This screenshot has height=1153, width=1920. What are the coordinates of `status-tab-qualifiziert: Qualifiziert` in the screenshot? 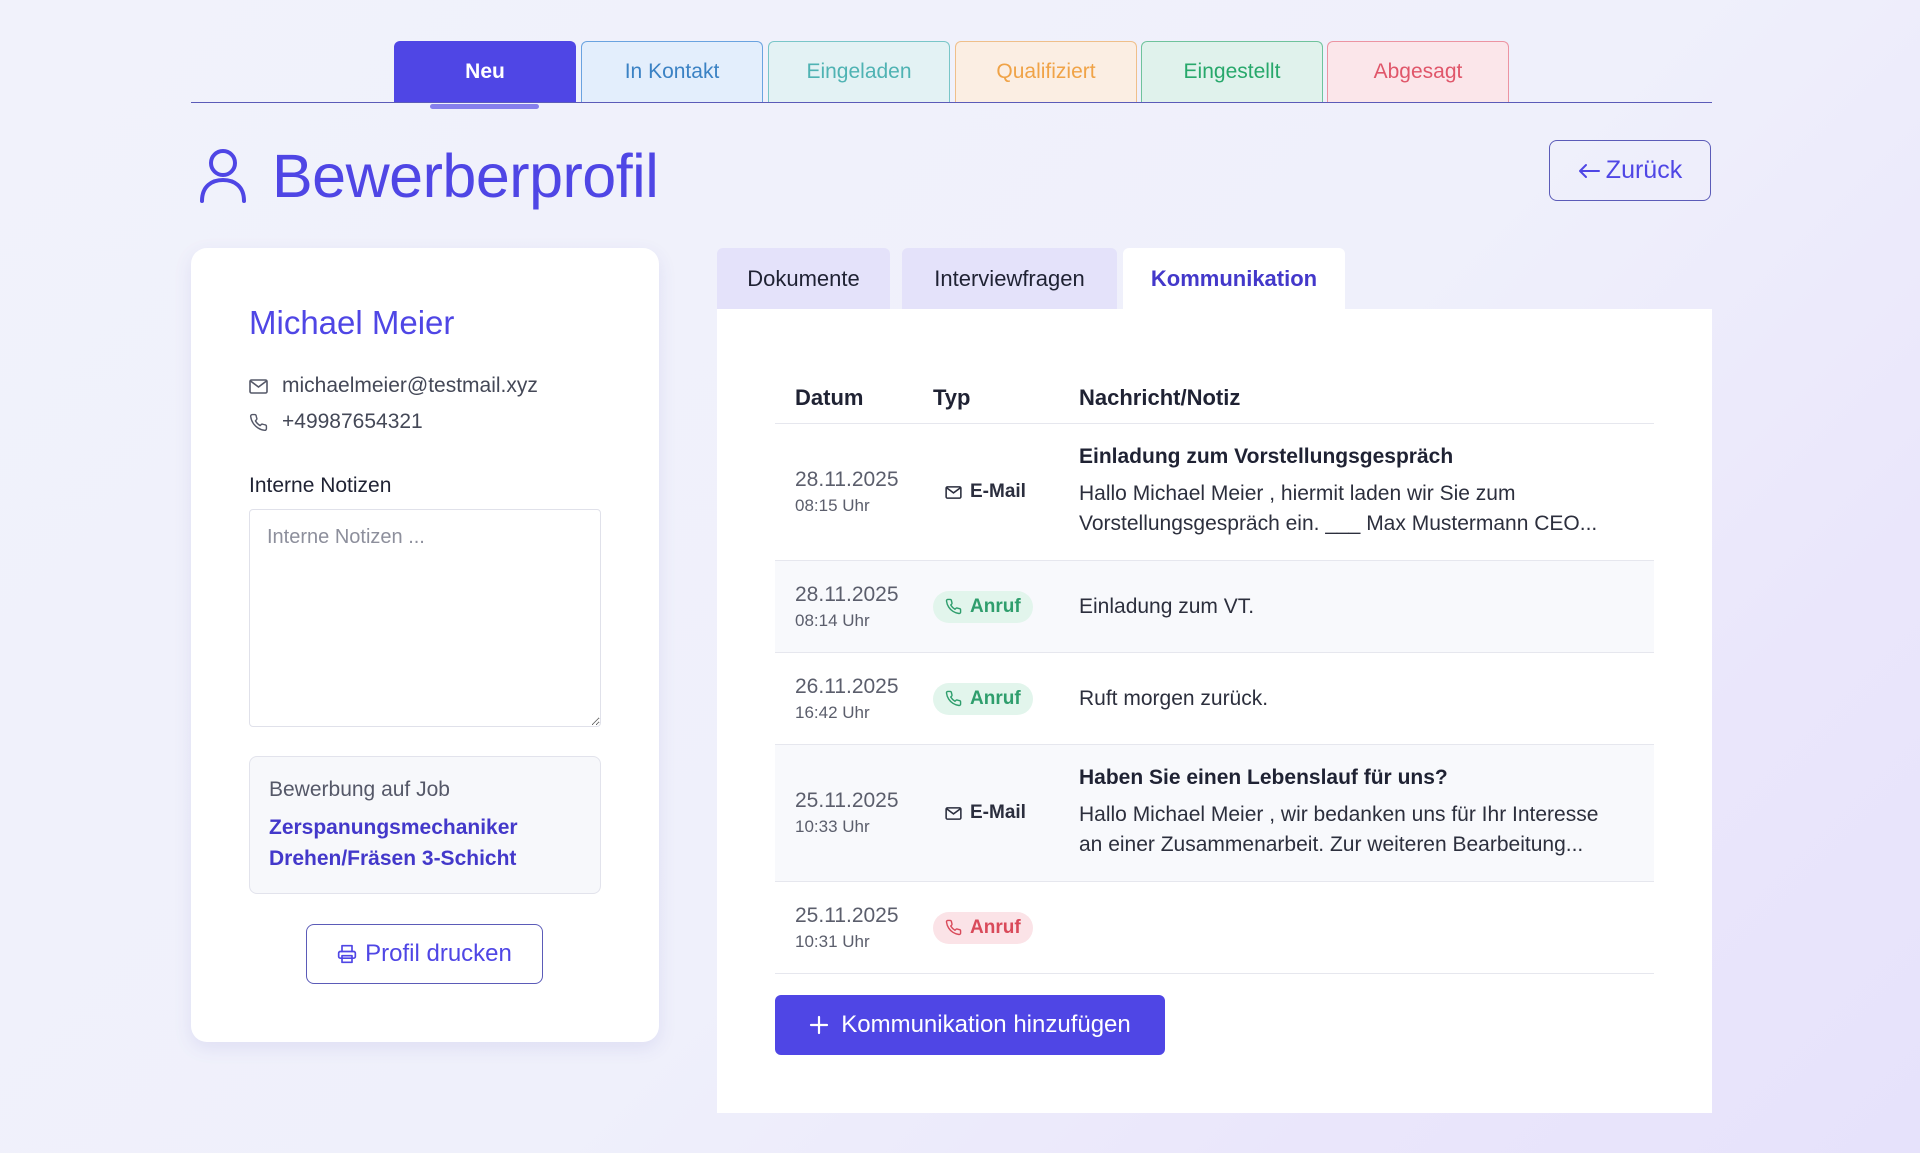 It's located at (1046, 71).